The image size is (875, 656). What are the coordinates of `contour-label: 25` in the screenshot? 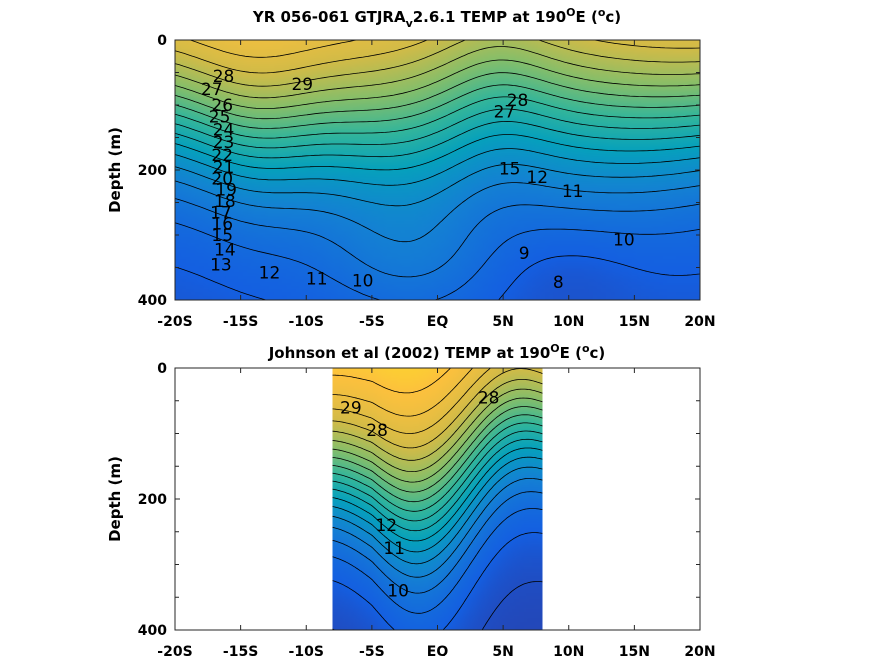 It's located at (220, 118).